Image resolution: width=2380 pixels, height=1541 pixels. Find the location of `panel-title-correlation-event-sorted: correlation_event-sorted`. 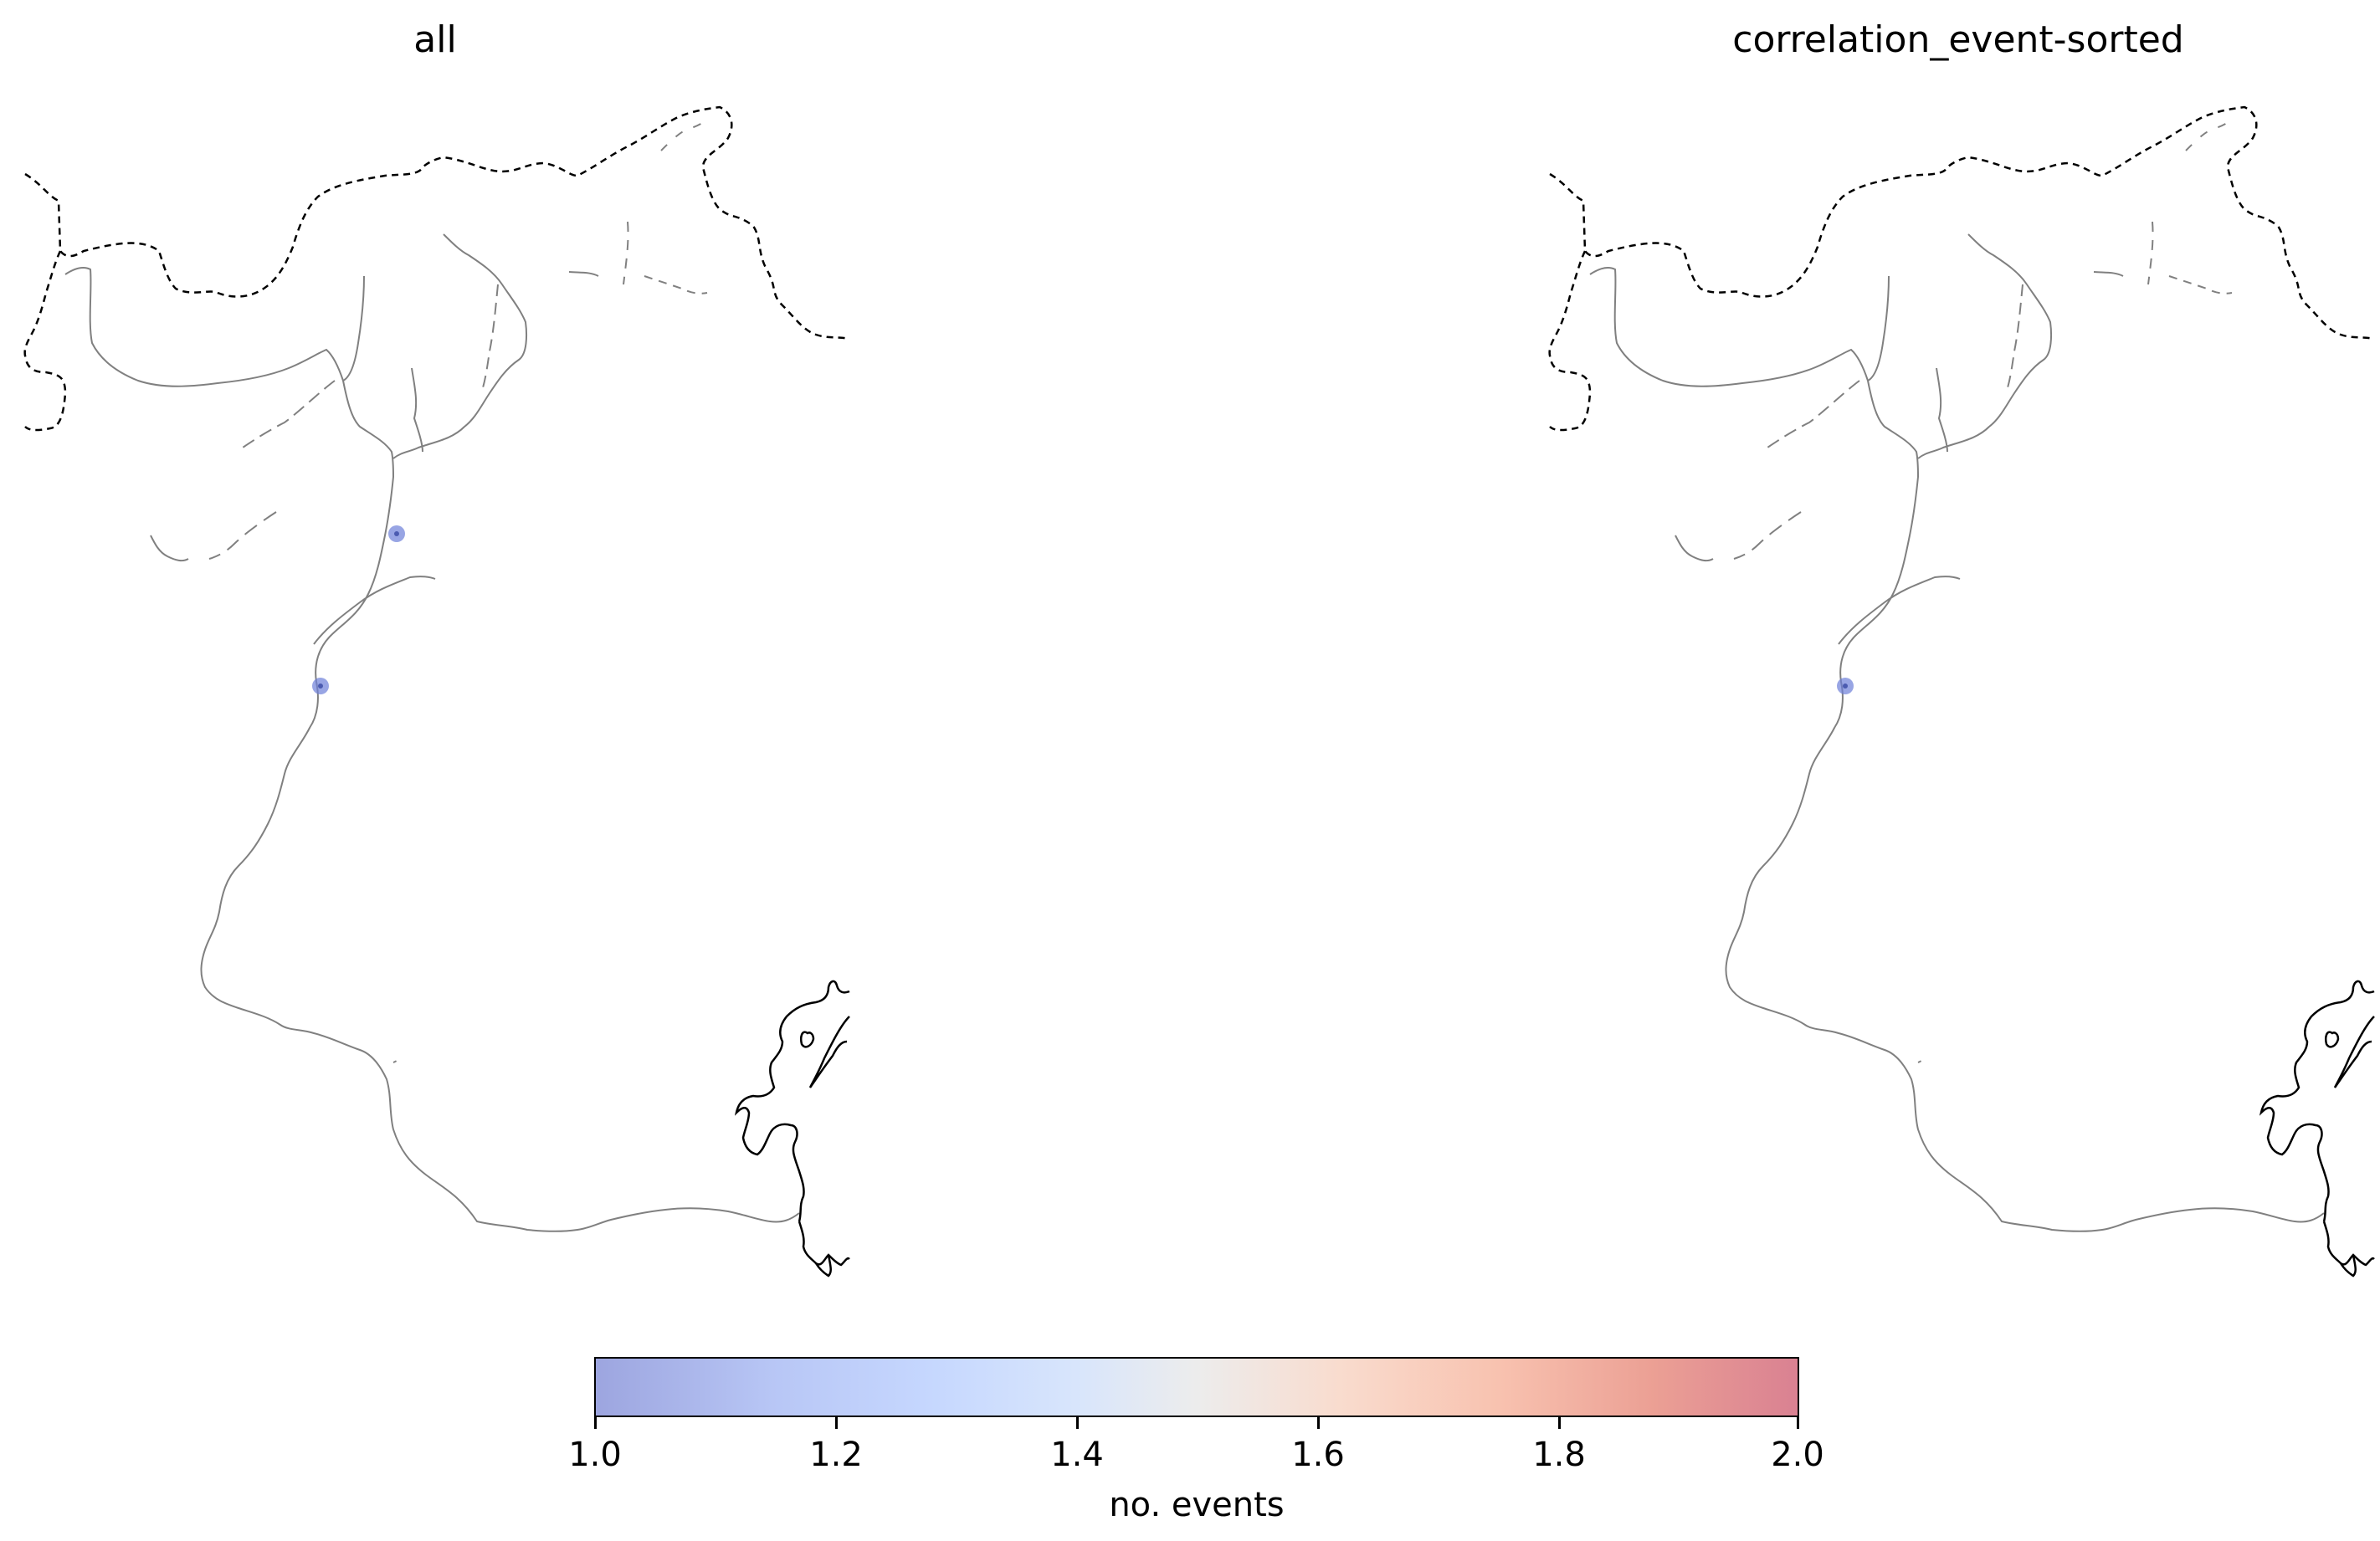

panel-title-correlation-event-sorted: correlation_event-sorted is located at coordinates (1958, 40).